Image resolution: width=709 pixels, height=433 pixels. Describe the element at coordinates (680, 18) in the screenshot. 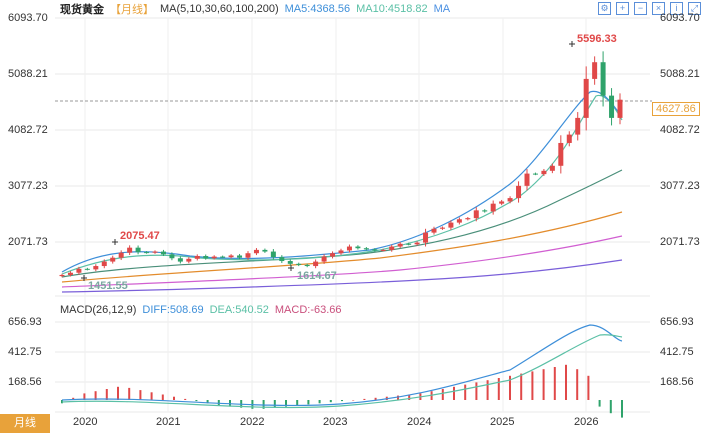

I see `price-label-right: 6093.70` at that location.